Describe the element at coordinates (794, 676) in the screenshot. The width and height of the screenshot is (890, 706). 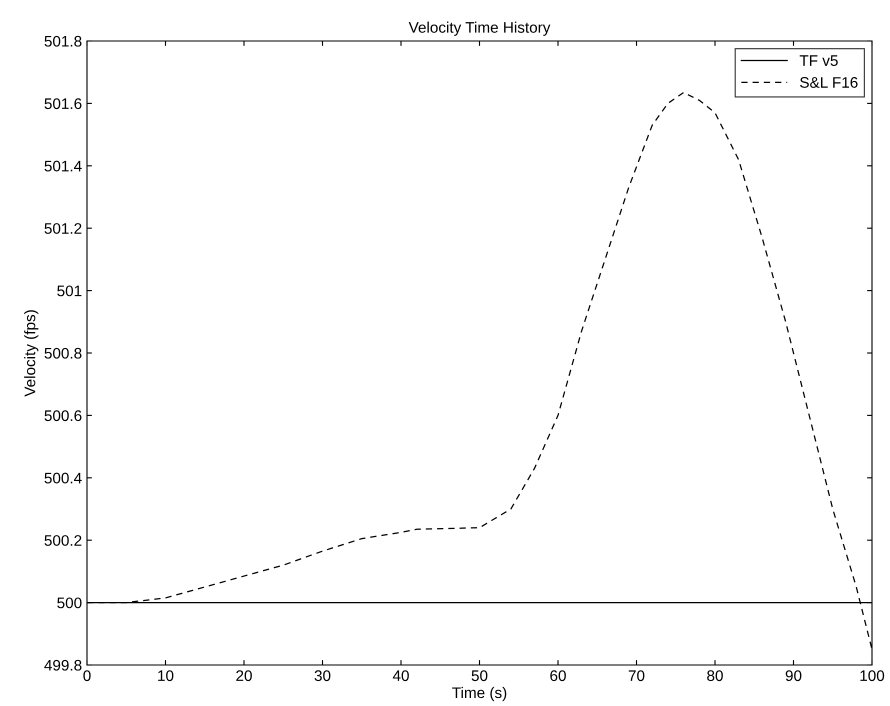
I see `x-tick-label: 90` at that location.